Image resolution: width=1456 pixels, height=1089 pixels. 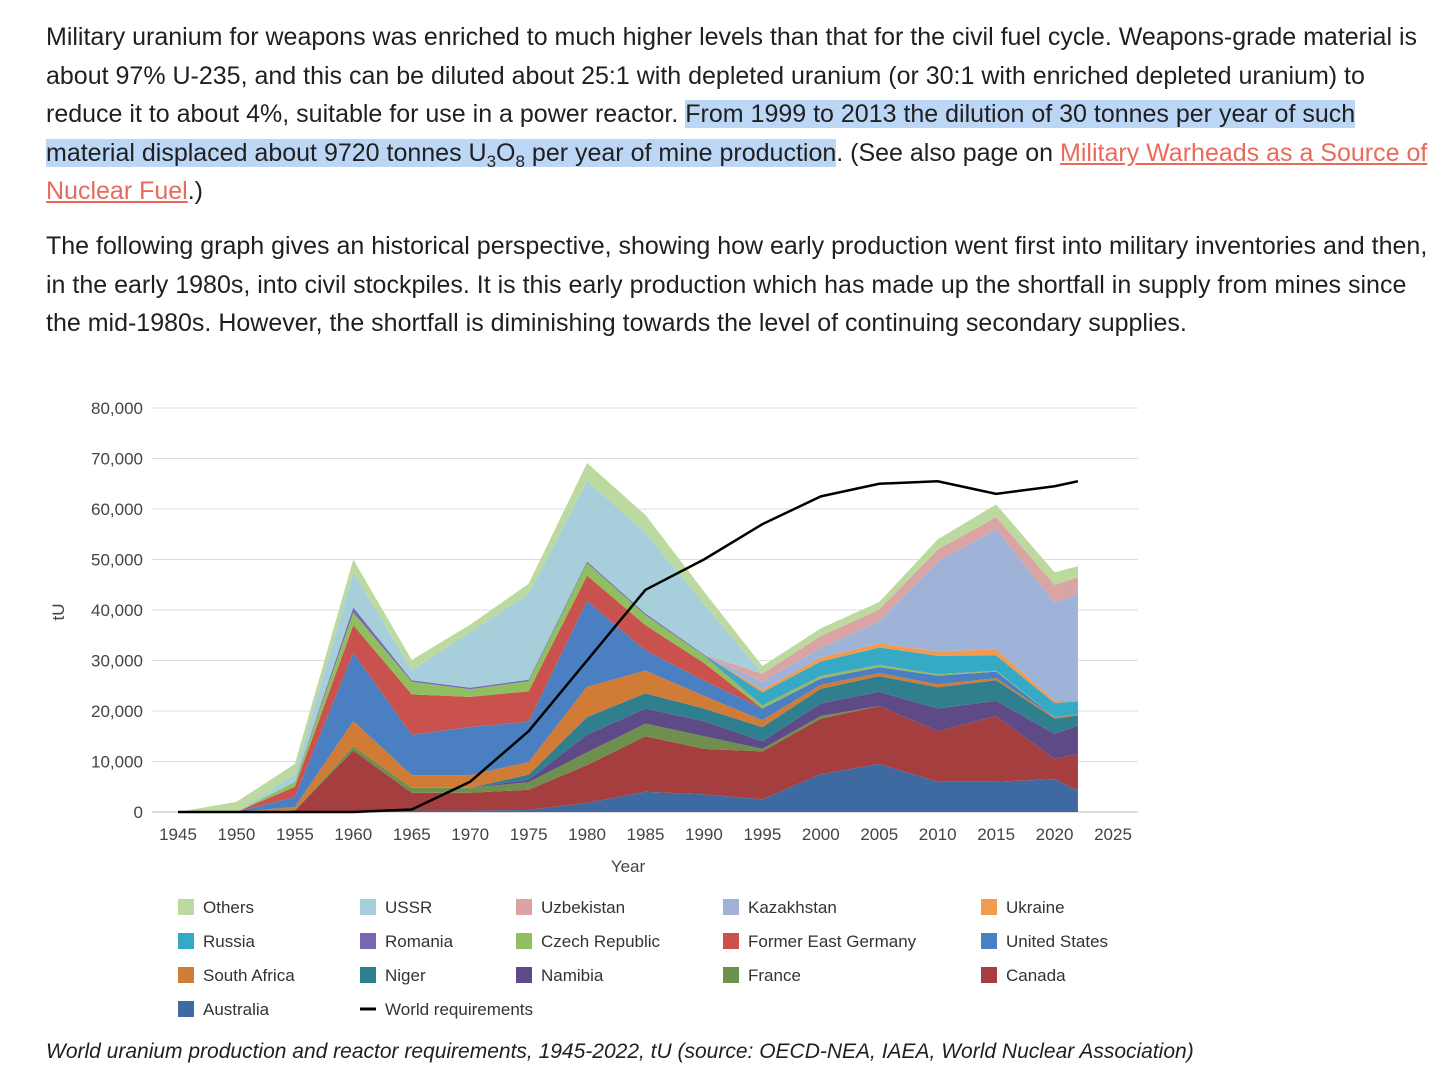 I want to click on legend-label: USSR, so click(x=408, y=907).